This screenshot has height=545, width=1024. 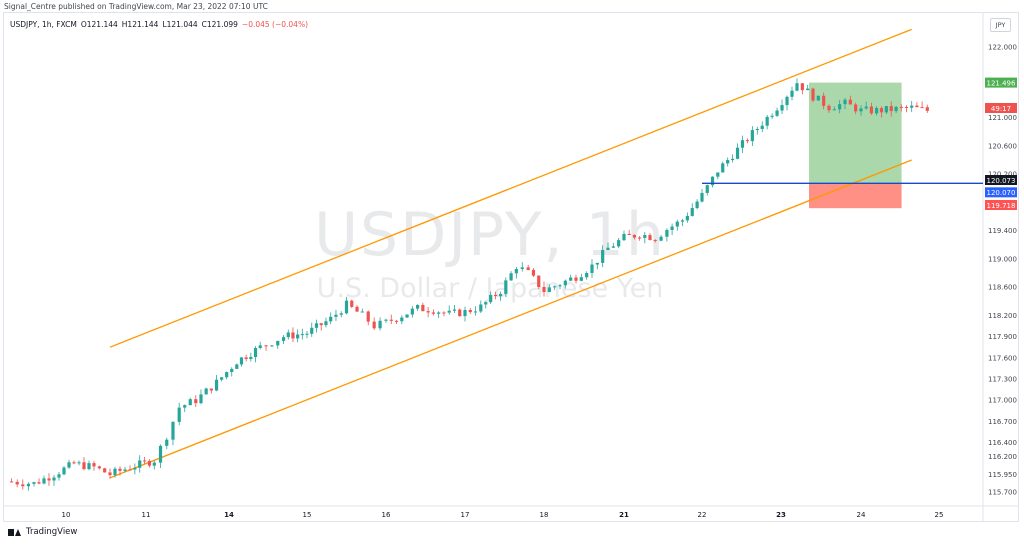 I want to click on y-tick-label: 117.900, so click(x=1002, y=337).